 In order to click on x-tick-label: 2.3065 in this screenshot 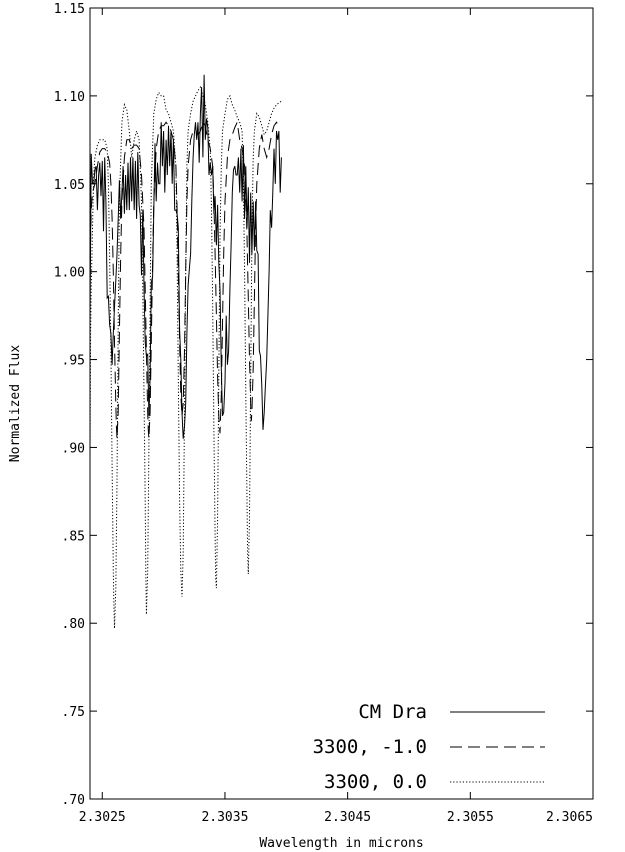, I will do `click(569, 817)`.